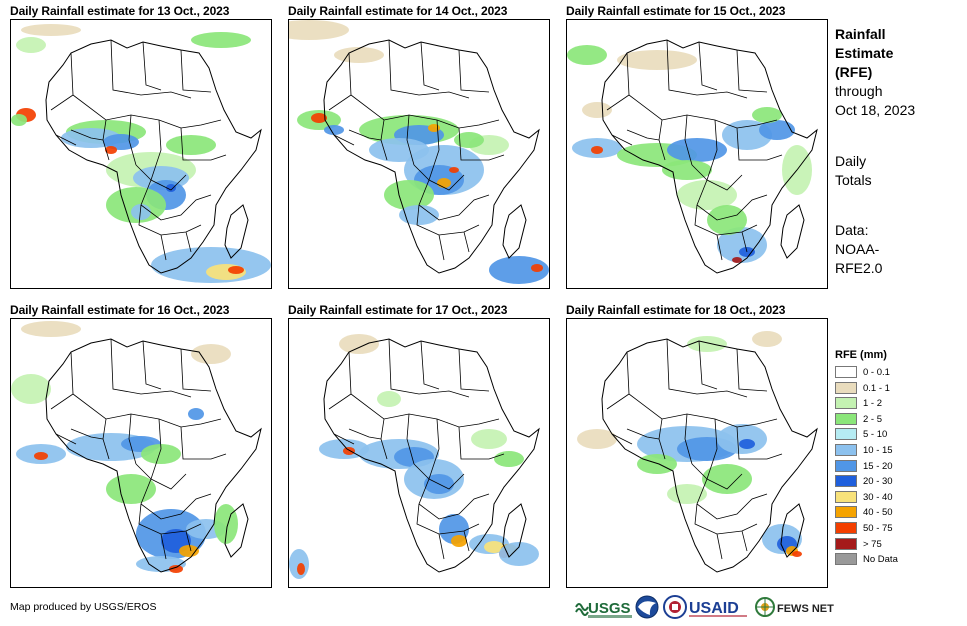 The height and width of the screenshot is (626, 967). Describe the element at coordinates (796, 607) in the screenshot. I see `fews-net-logo: FEWS NET` at that location.